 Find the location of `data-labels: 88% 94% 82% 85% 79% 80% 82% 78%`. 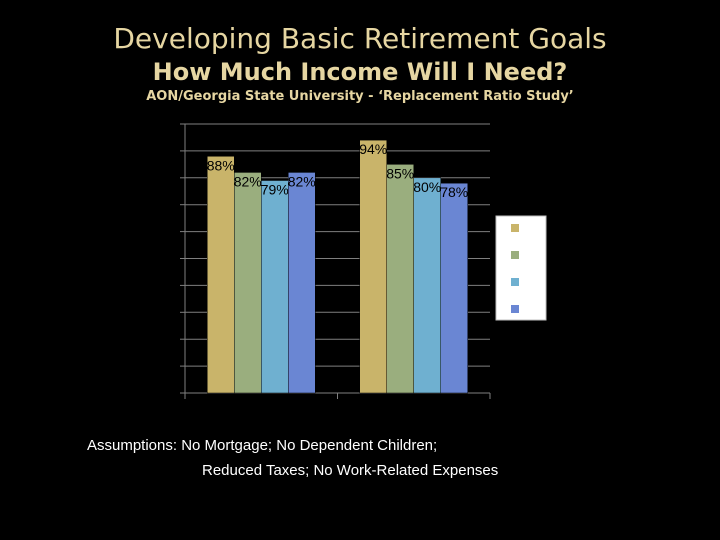

data-labels: 88% 94% 82% 85% 79% 80% 82% 78% is located at coordinates (338, 170).